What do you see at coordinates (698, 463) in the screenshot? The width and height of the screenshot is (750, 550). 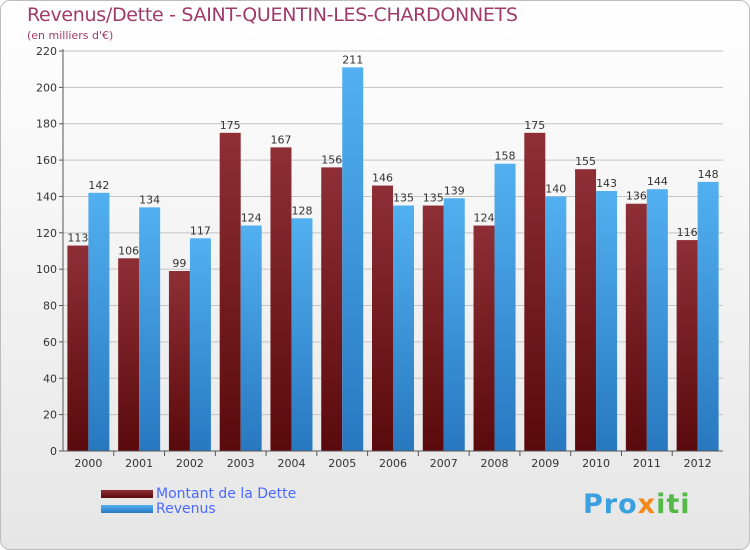 I see `x-tick-label: 2012` at bounding box center [698, 463].